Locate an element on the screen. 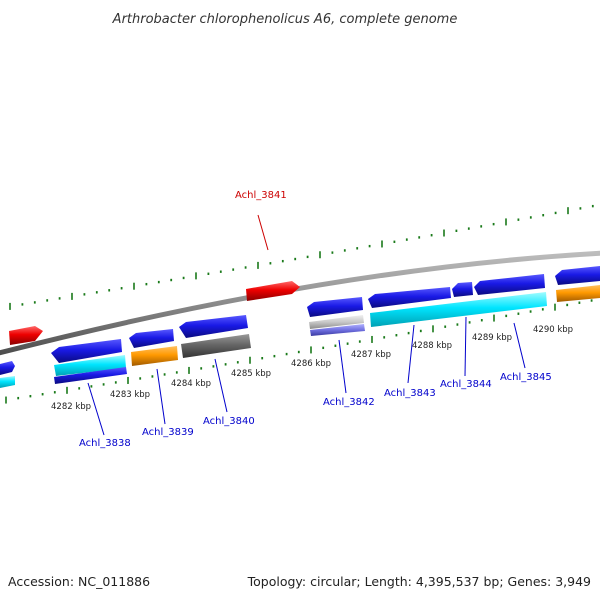  gene-label-achl-3840: Achl_3840 is located at coordinates (229, 421).